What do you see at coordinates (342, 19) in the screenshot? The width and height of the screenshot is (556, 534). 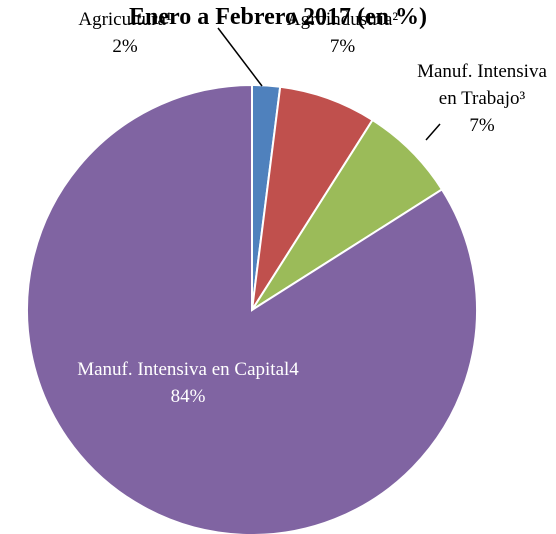 I see `category-label: Agroindustria²` at bounding box center [342, 19].